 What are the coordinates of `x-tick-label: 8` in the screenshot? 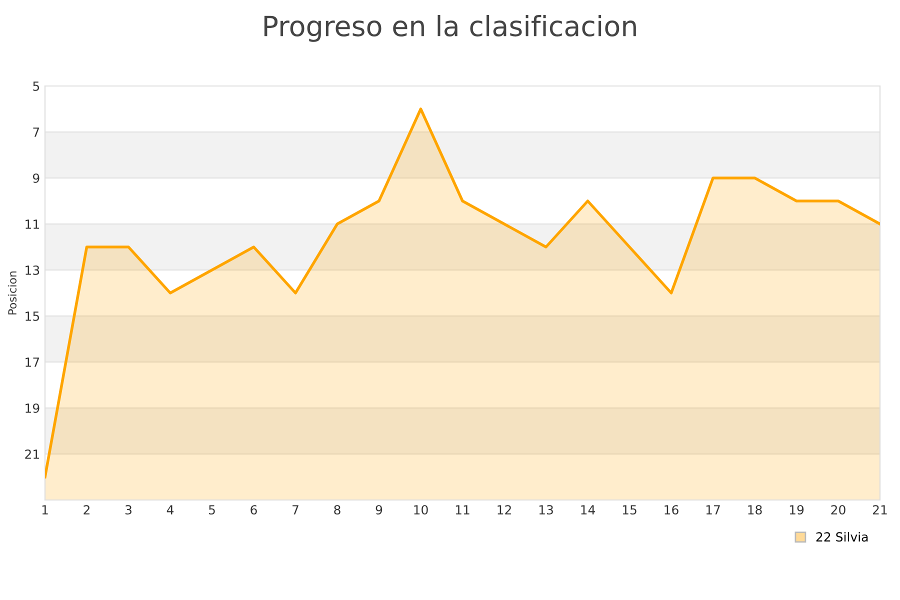 It's located at (337, 510).